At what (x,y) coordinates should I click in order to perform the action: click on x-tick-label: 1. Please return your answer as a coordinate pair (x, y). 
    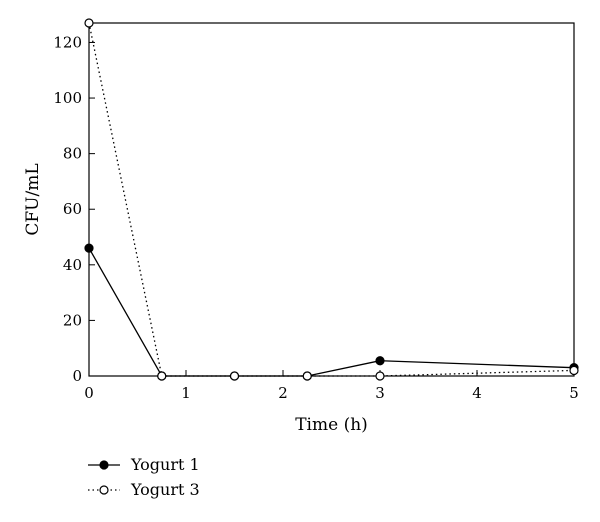
    Looking at the image, I should click on (186, 393).